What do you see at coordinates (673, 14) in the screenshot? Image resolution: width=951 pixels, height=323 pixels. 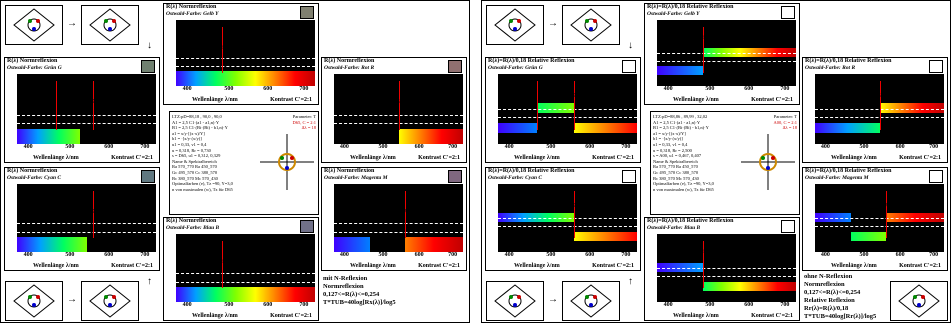 I see `plot-subtitle: Ostwald-Farbe: Gelb Y` at bounding box center [673, 14].